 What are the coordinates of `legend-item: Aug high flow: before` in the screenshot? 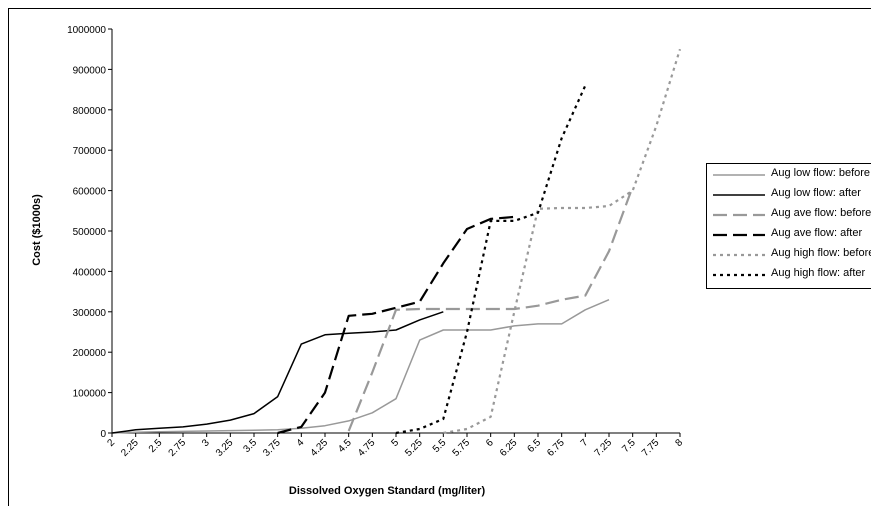 It's located at (791, 255).